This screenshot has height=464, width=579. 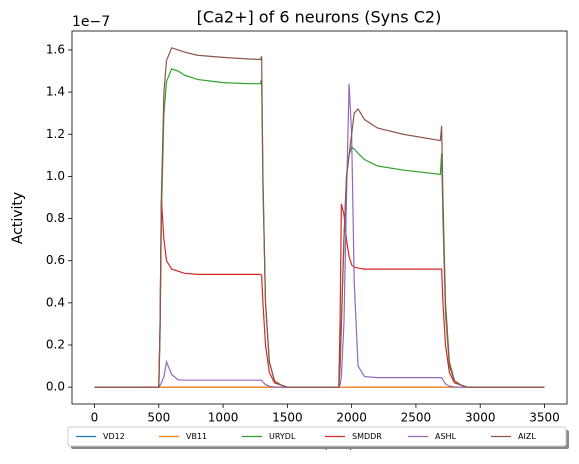 I want to click on x-tick-label: 500, so click(x=158, y=418).